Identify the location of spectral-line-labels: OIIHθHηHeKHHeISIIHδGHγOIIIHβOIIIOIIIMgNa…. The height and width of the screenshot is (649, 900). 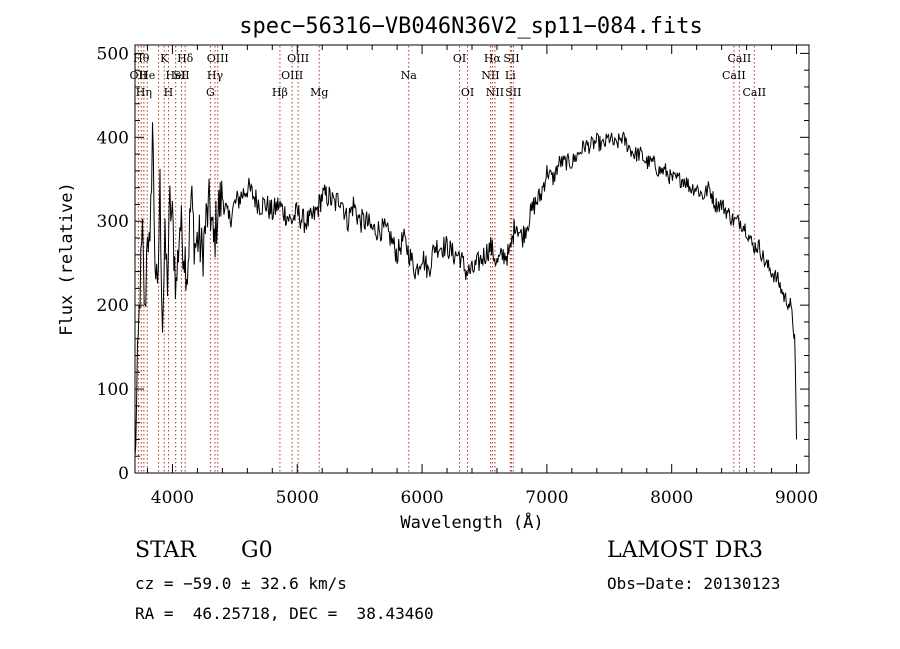
(448, 75).